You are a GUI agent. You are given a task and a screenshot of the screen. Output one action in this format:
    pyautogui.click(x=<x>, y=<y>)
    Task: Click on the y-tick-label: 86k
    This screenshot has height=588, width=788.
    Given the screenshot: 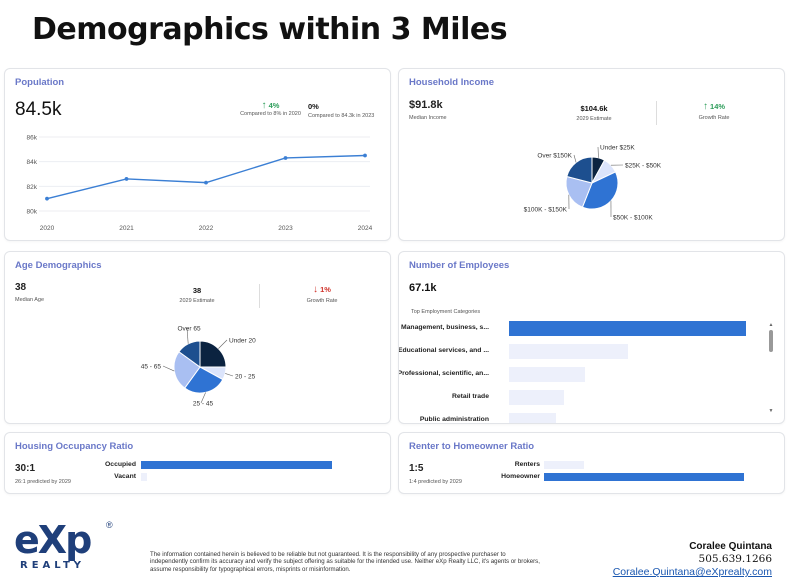 What is the action you would take?
    pyautogui.click(x=32, y=138)
    